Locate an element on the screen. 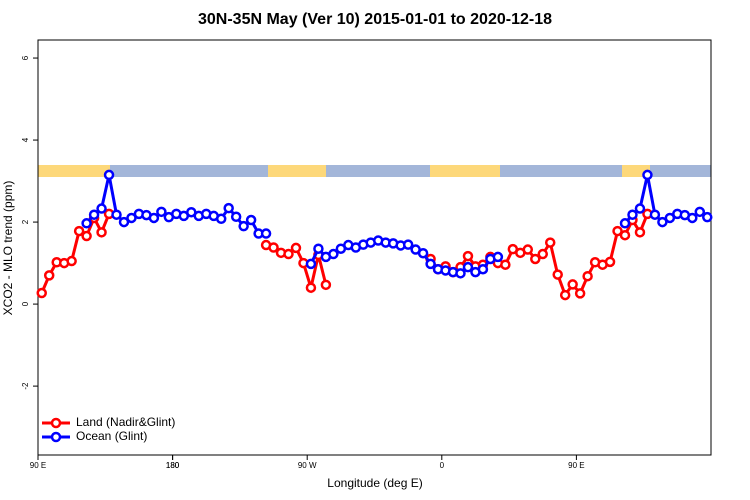 The image size is (750, 500). y-tick-label: 0 is located at coordinates (25, 303).